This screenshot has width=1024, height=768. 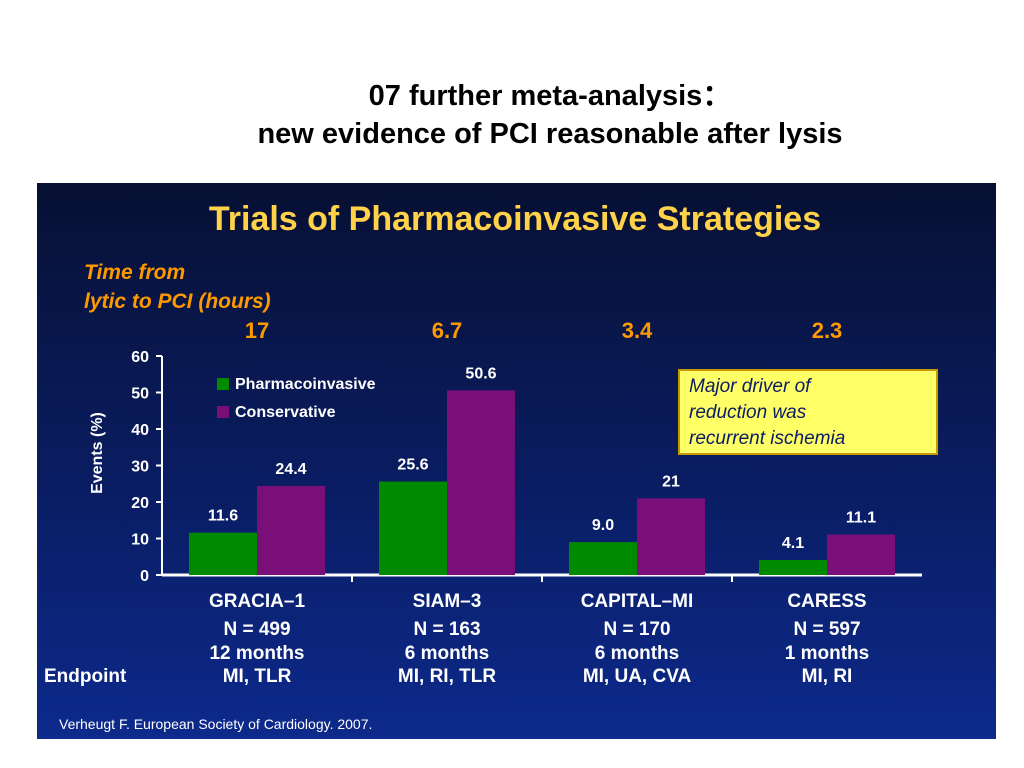 I want to click on y-tick-label: 30, so click(x=140, y=467).